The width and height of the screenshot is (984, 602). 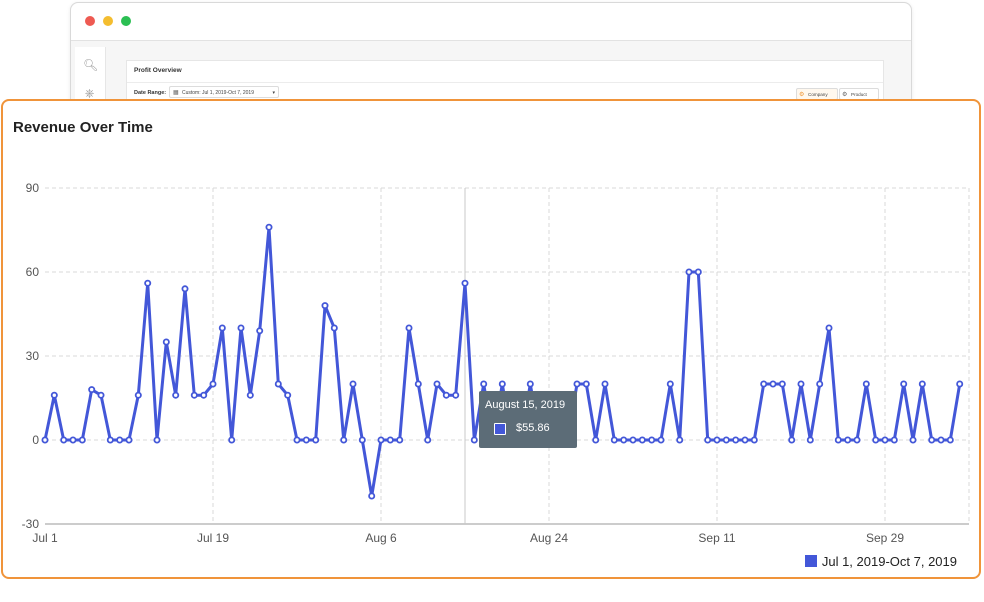 I want to click on search-icon: 🔍︎, so click(x=91, y=65).